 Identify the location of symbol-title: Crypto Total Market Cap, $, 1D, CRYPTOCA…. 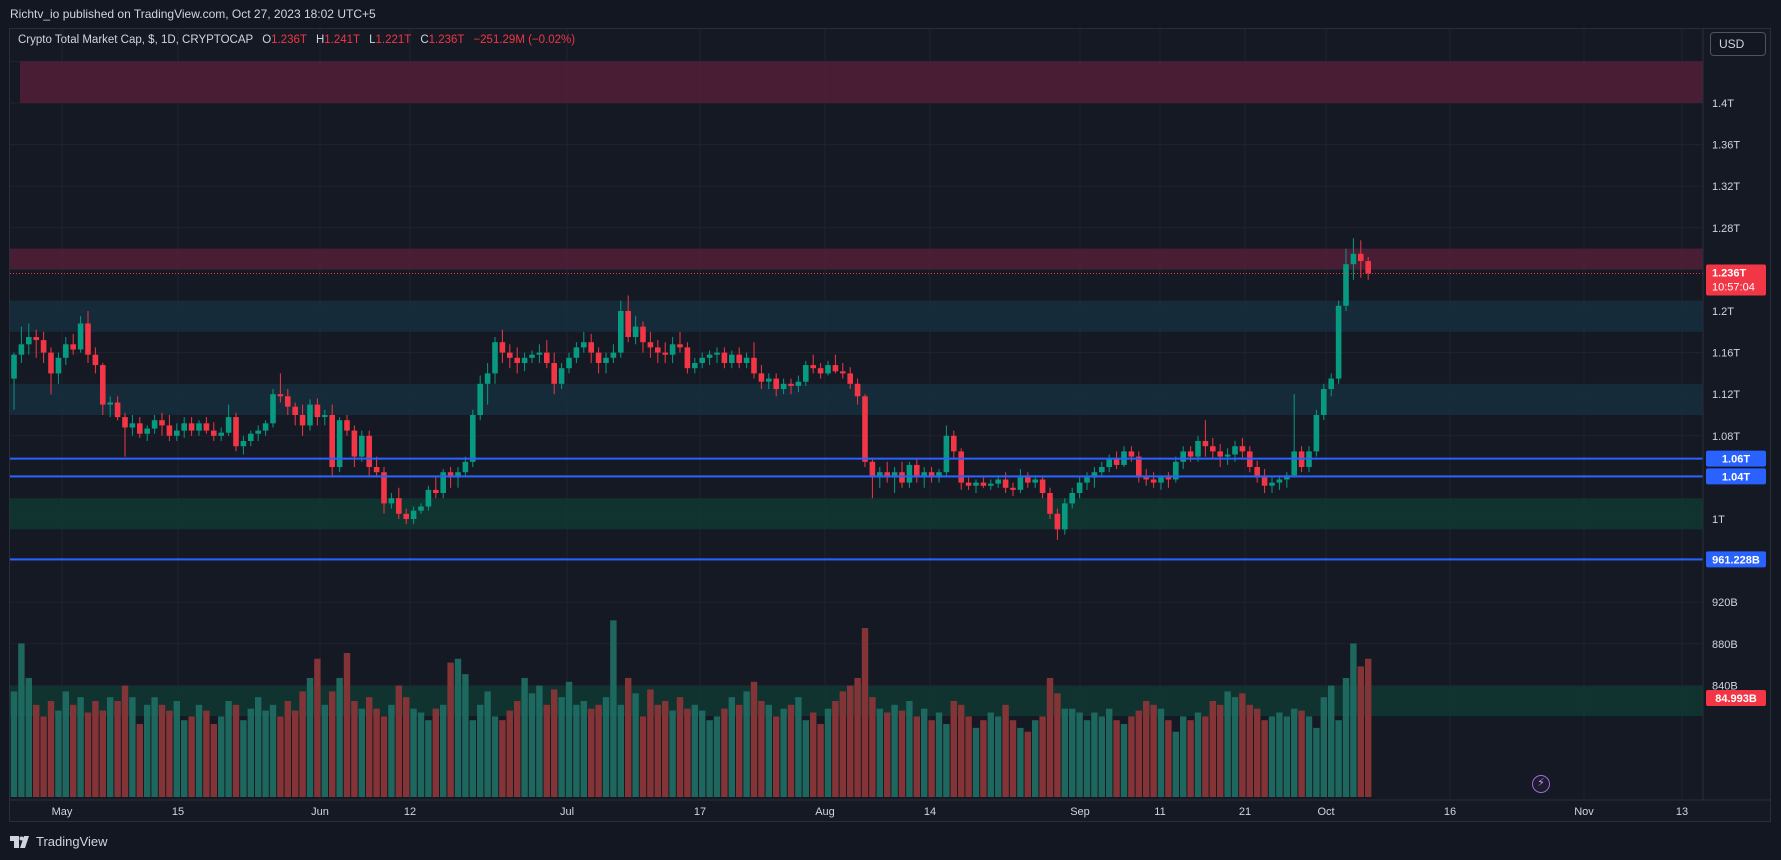
(135, 40).